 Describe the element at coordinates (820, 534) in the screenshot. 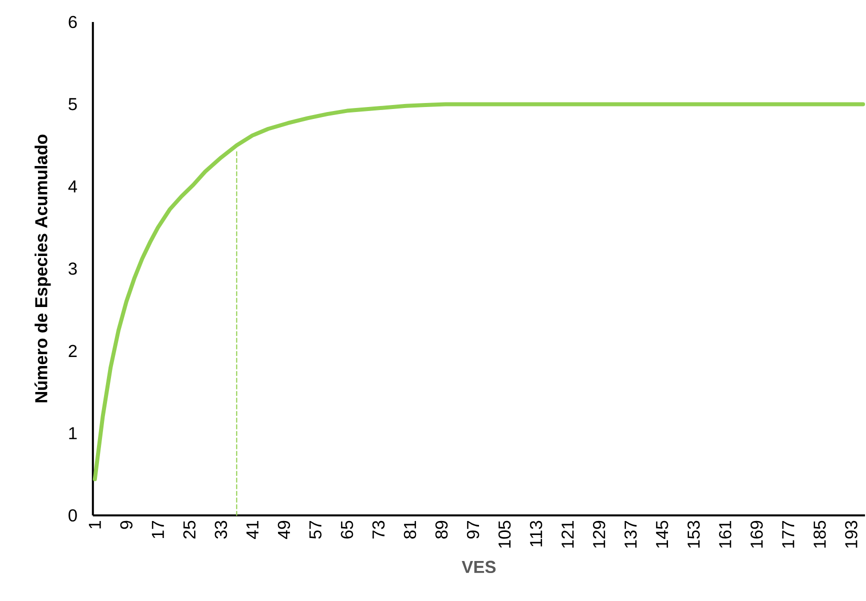

I see `x-tick-label: 185` at that location.